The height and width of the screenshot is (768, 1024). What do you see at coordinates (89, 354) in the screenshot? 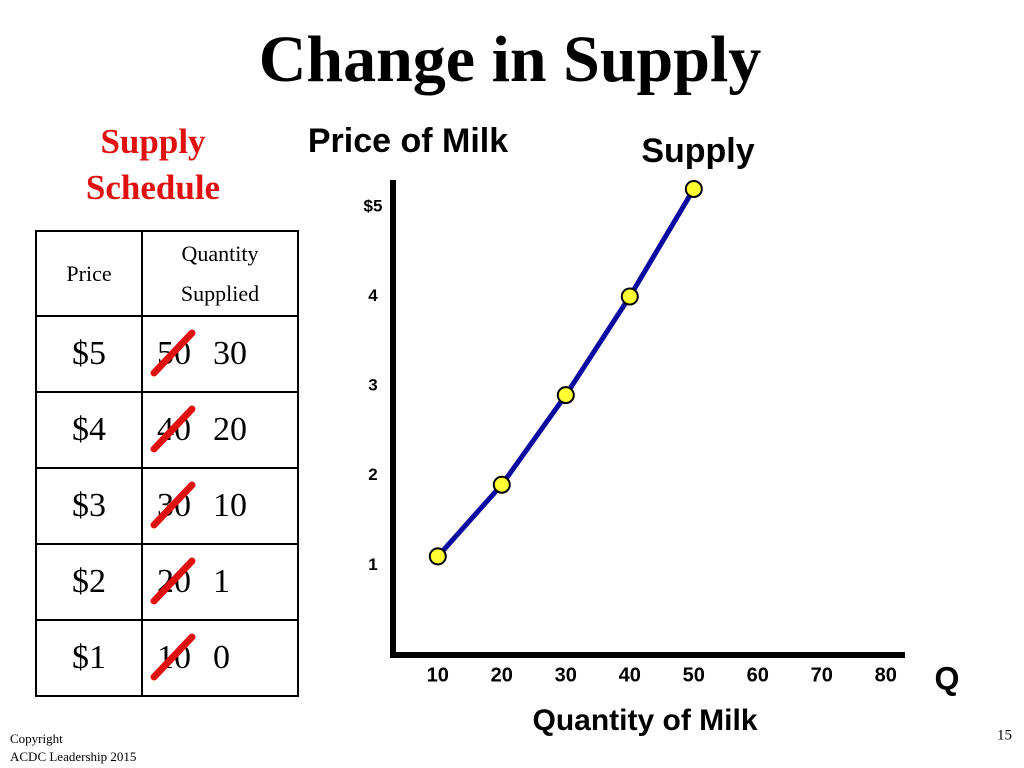
I see `price-cell: $5` at bounding box center [89, 354].